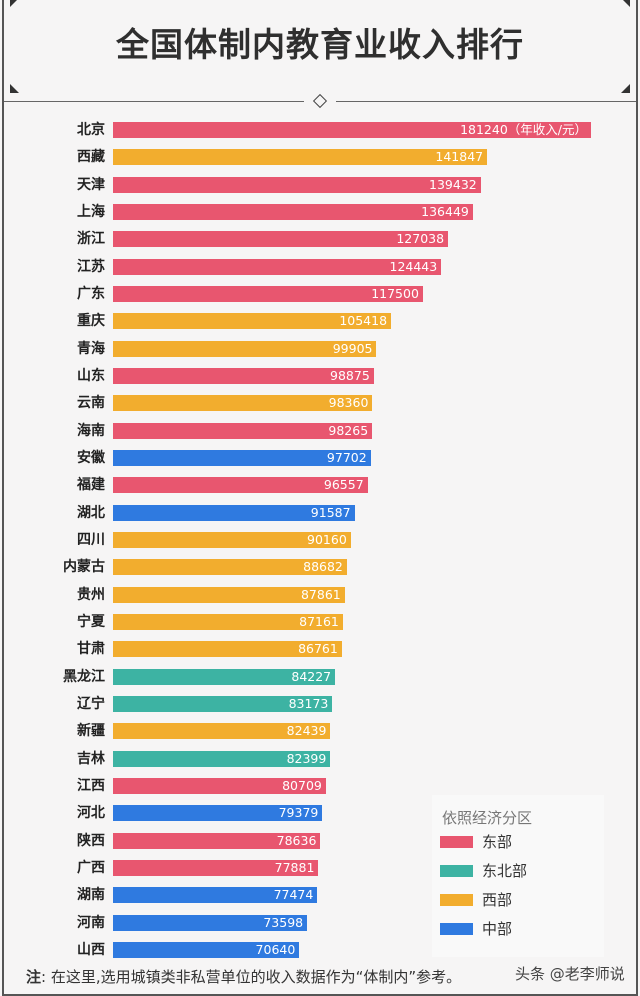 The image size is (640, 996). I want to click on value-text: 91587, so click(330, 512).